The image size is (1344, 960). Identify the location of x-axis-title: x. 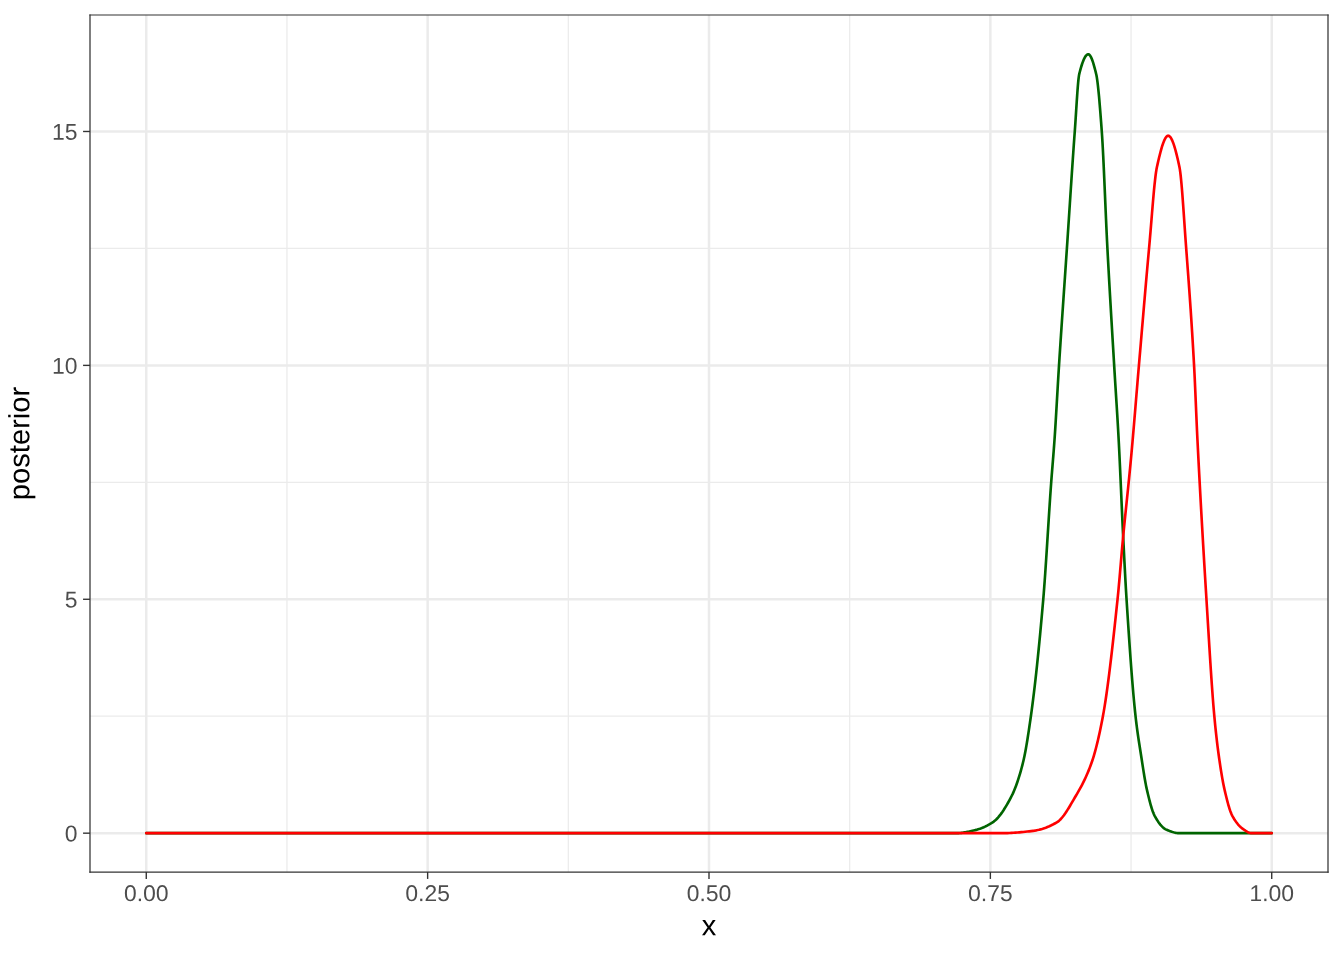
(709, 927).